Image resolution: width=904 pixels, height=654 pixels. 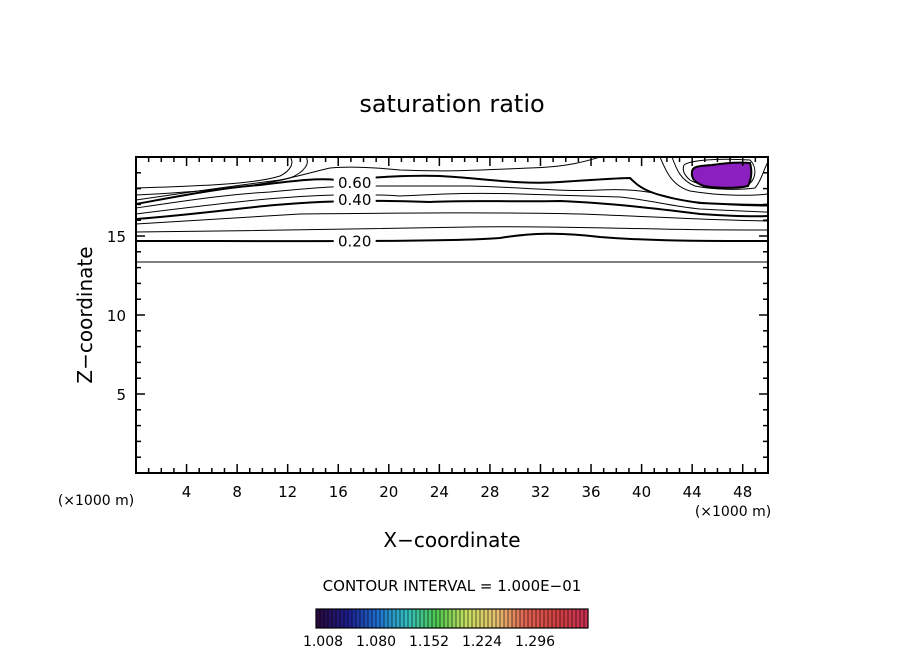 What do you see at coordinates (540, 492) in the screenshot?
I see `x-tick-label: 32` at bounding box center [540, 492].